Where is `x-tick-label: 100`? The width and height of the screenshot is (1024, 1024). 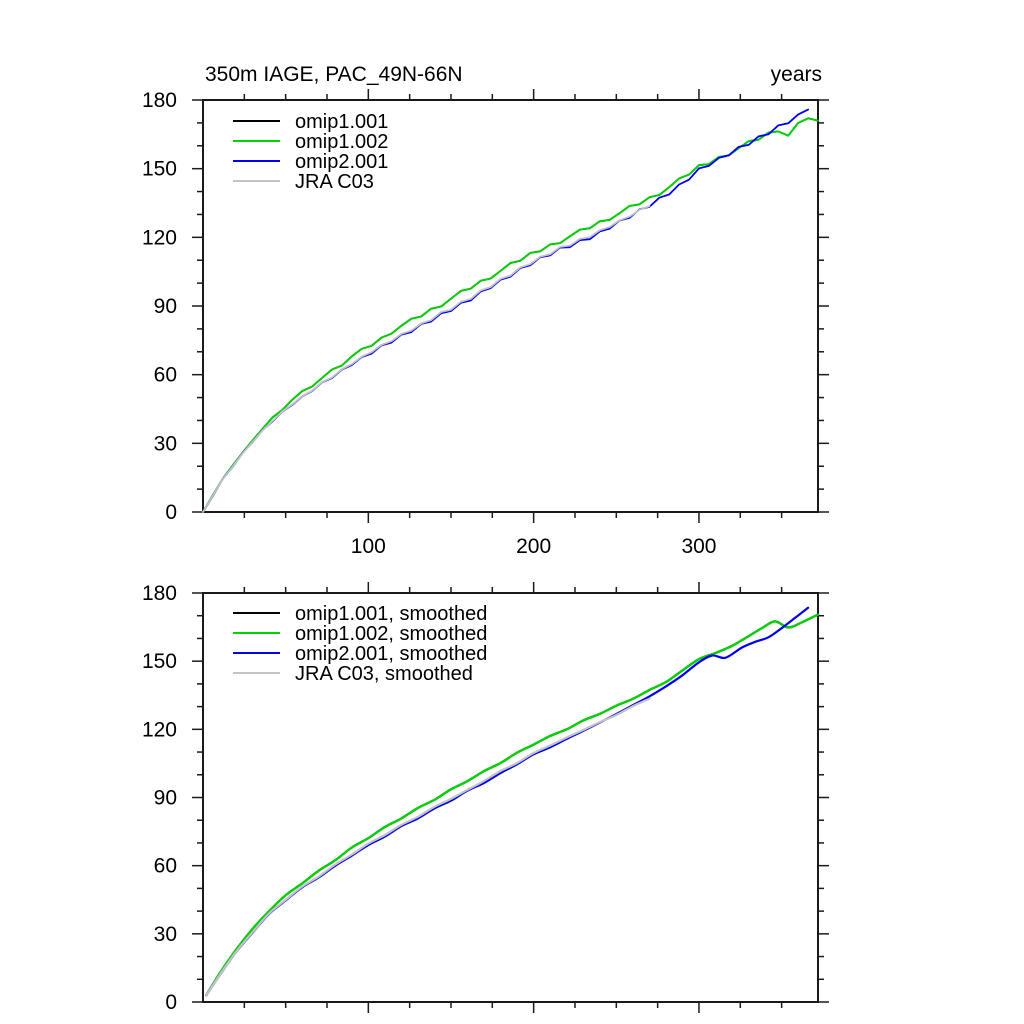
x-tick-label: 100 is located at coordinates (368, 546).